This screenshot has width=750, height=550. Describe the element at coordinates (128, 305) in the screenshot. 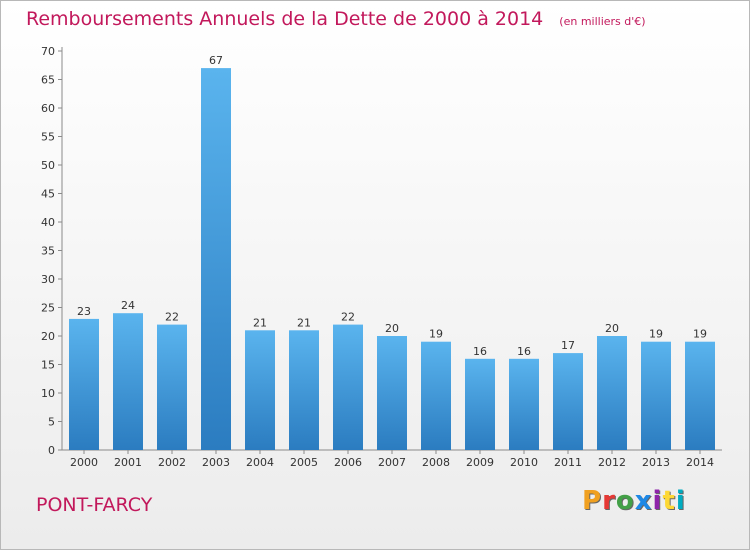

I see `data-label: 24` at that location.